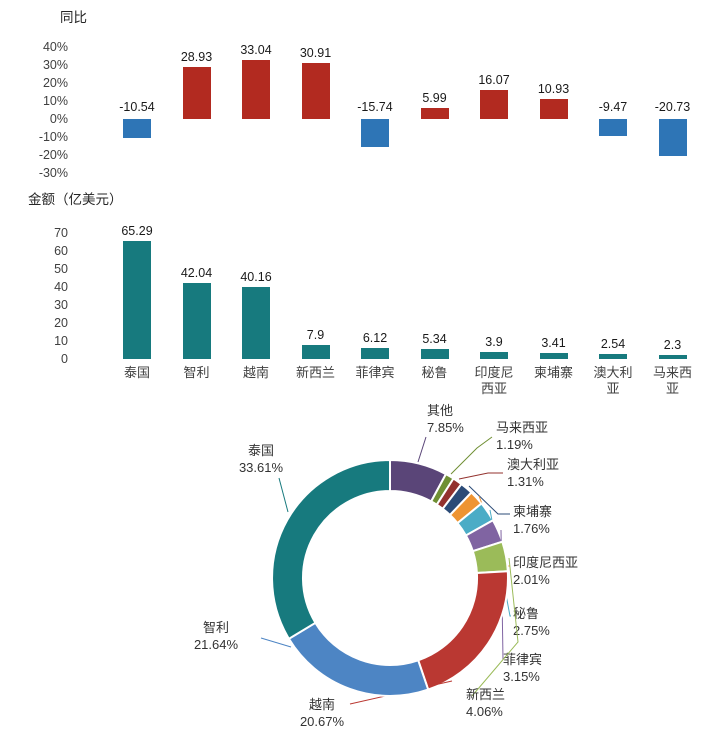  What do you see at coordinates (485, 694) in the screenshot?
I see `donut-label-name: 新西兰` at bounding box center [485, 694].